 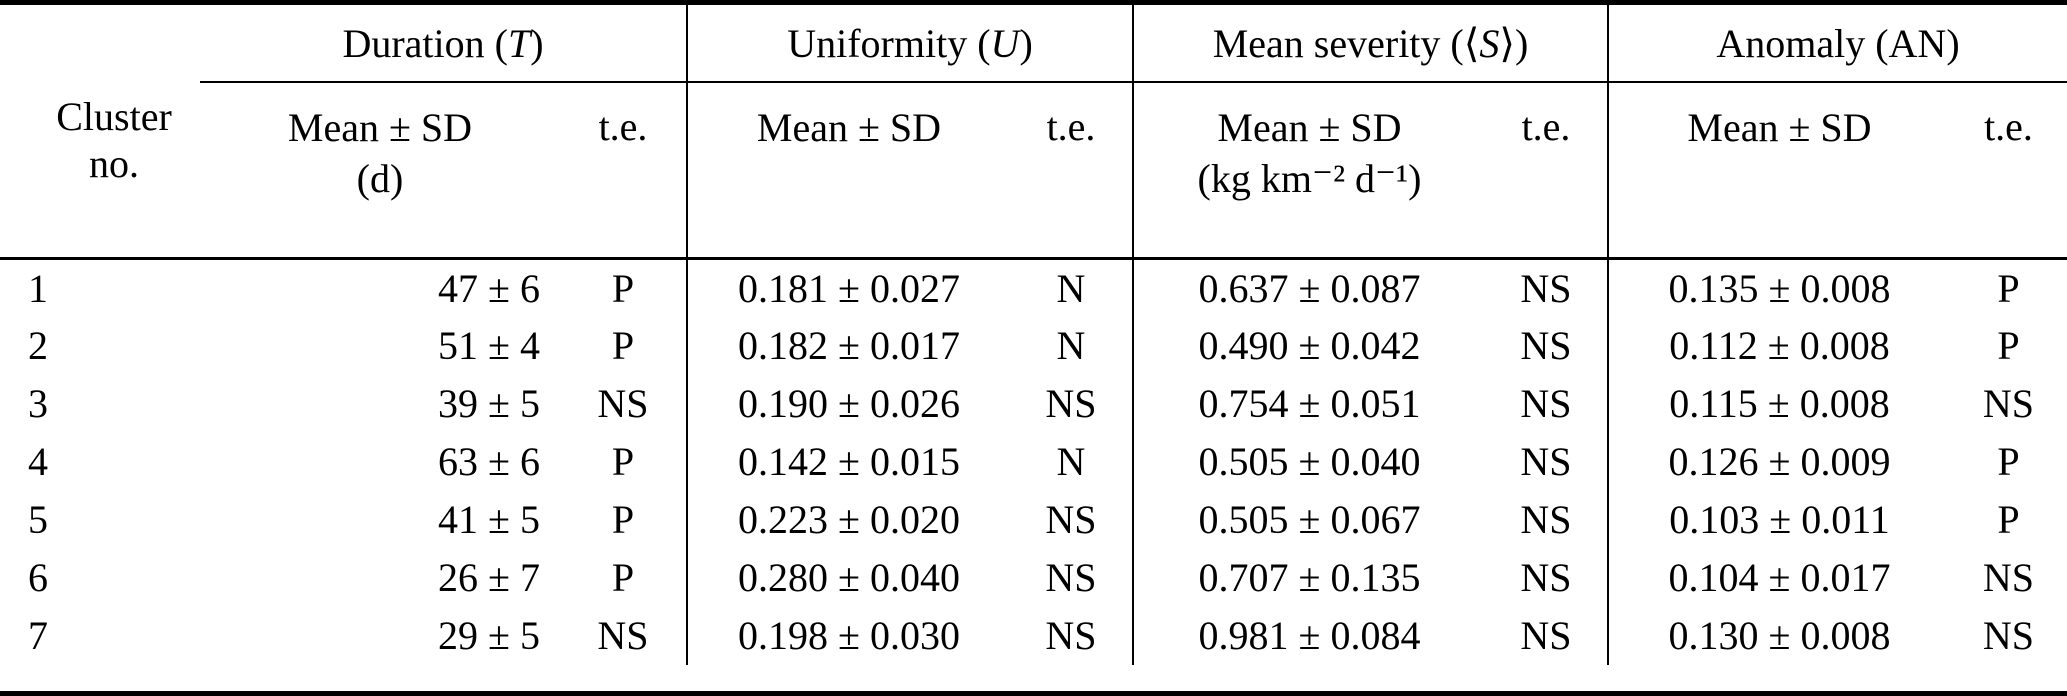 I want to click on anomaly-mean-cell: 0.115 ± 0.008, so click(x=1779, y=403).